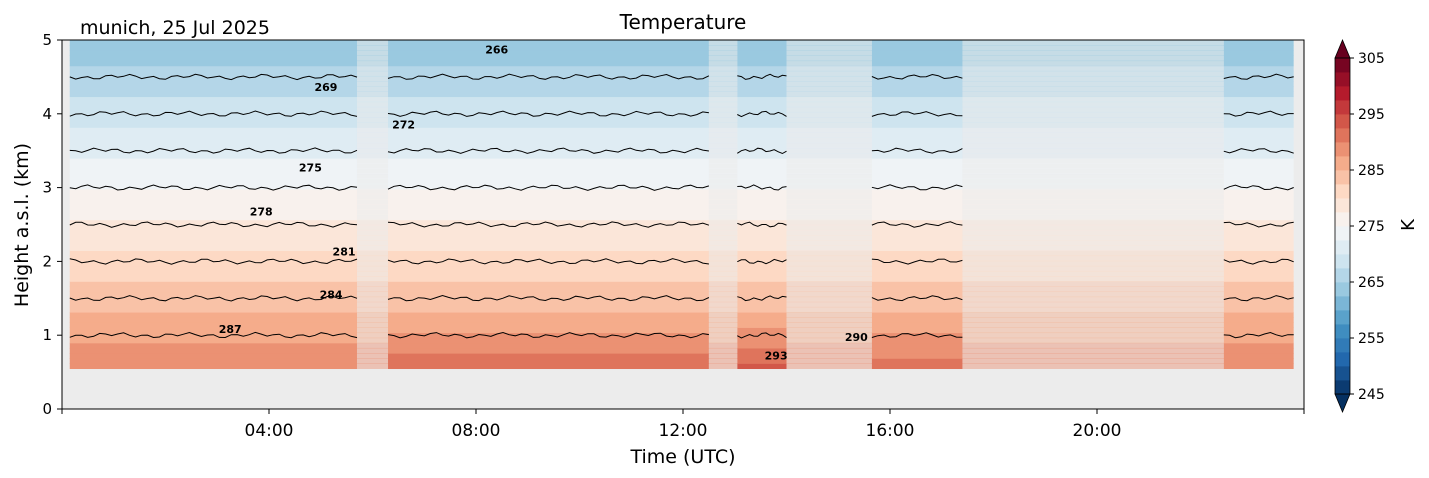 This screenshot has height=478, width=1429. I want to click on y-axis-ticks: 0 1 2 3 4 5, so click(52, 224).